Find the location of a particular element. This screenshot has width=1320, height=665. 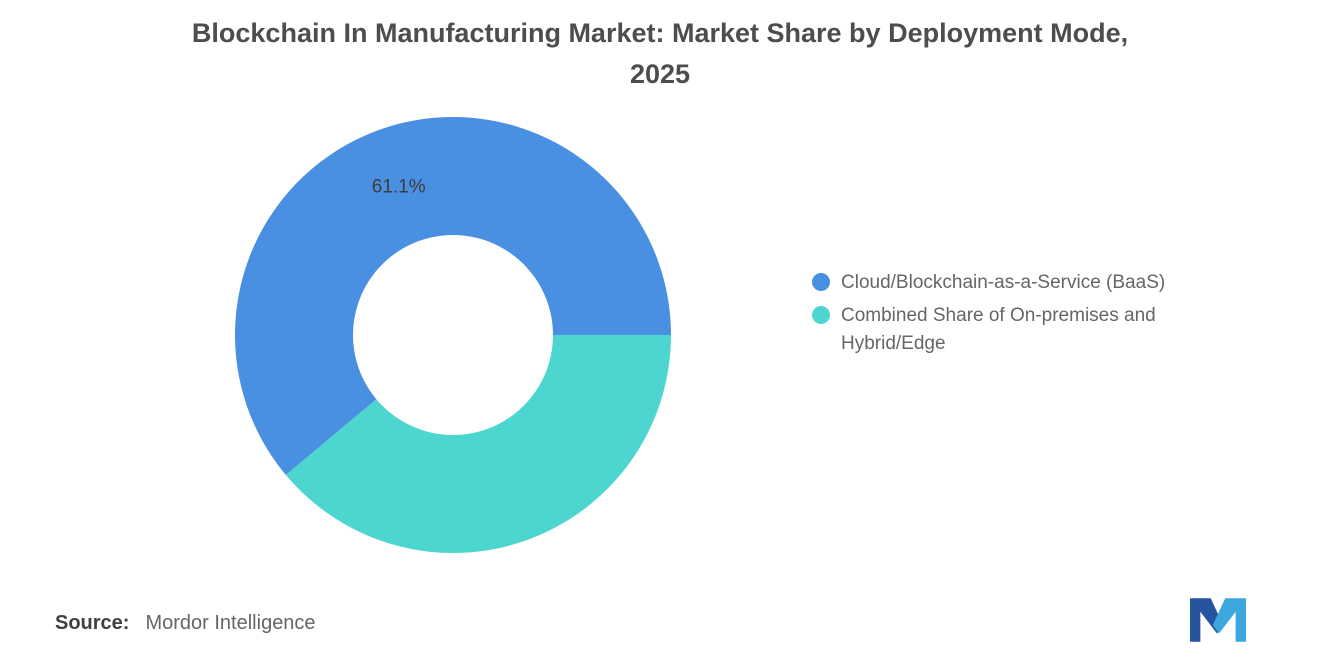

source-label: Source: is located at coordinates (92, 623).